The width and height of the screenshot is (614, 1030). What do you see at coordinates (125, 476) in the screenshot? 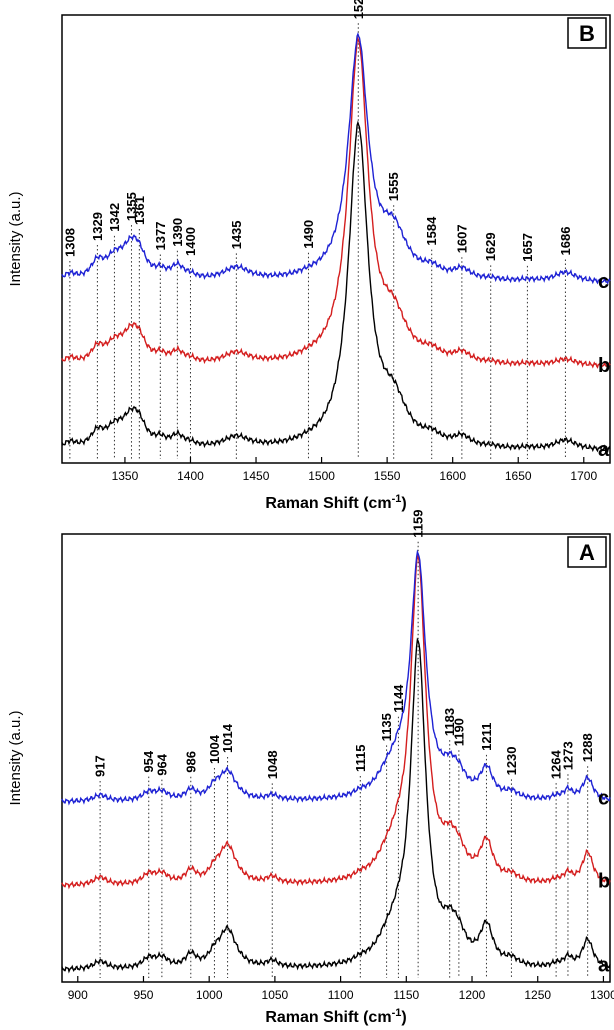
I see `x-tick-label: 1350` at bounding box center [125, 476].